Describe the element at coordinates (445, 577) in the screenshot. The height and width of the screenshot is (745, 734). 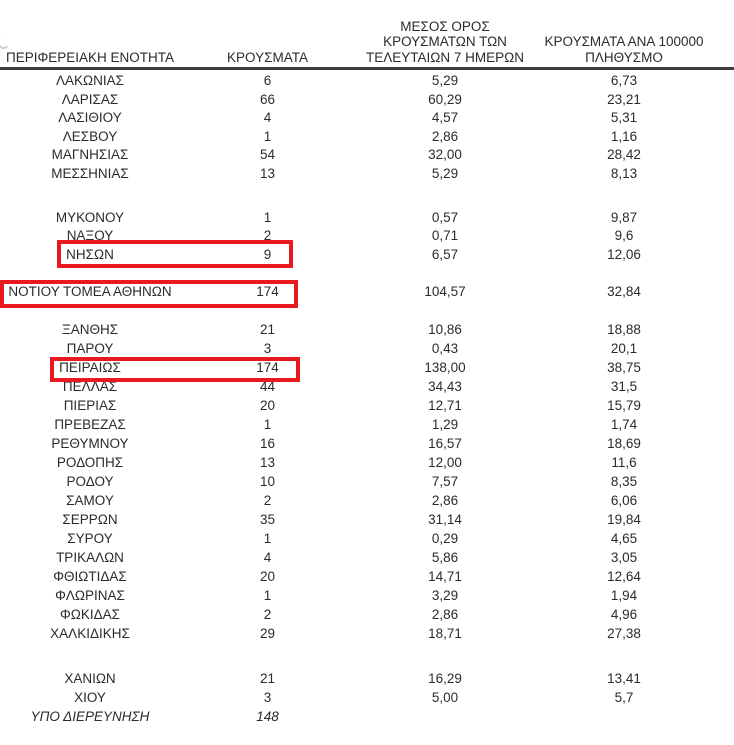
I see `cell-7day-average: 14,71` at that location.